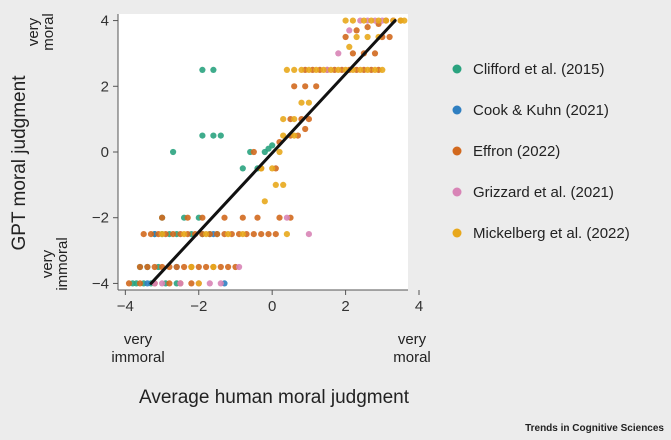 This screenshot has width=671, height=440. I want to click on x-tick-label: −4, so click(125, 306).